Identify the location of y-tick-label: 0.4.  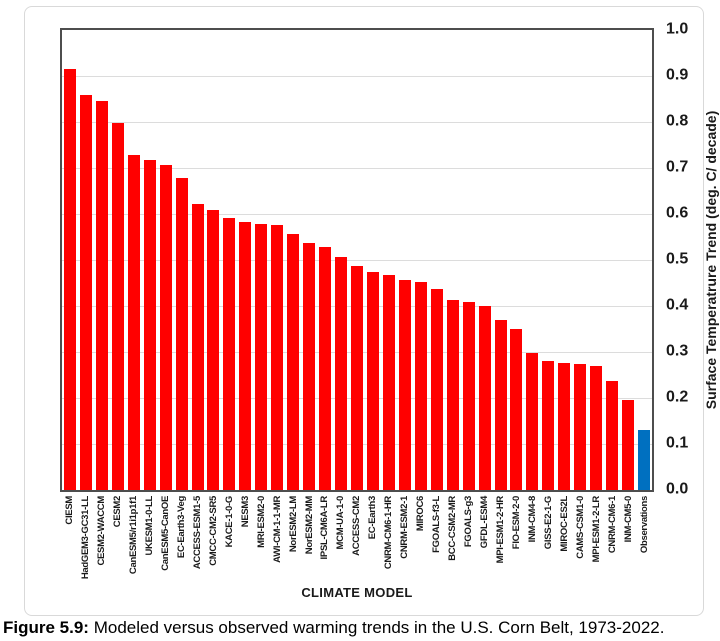
(677, 305).